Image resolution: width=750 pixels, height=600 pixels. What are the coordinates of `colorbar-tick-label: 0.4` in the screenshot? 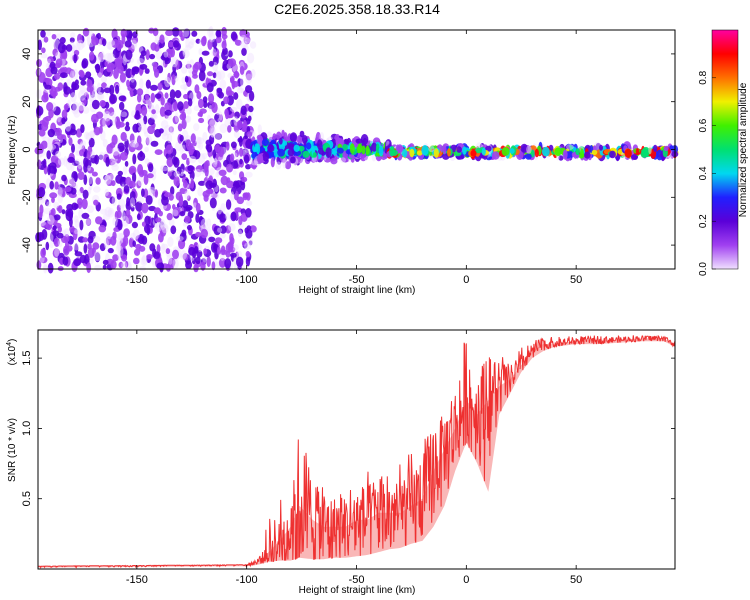 It's located at (703, 173).